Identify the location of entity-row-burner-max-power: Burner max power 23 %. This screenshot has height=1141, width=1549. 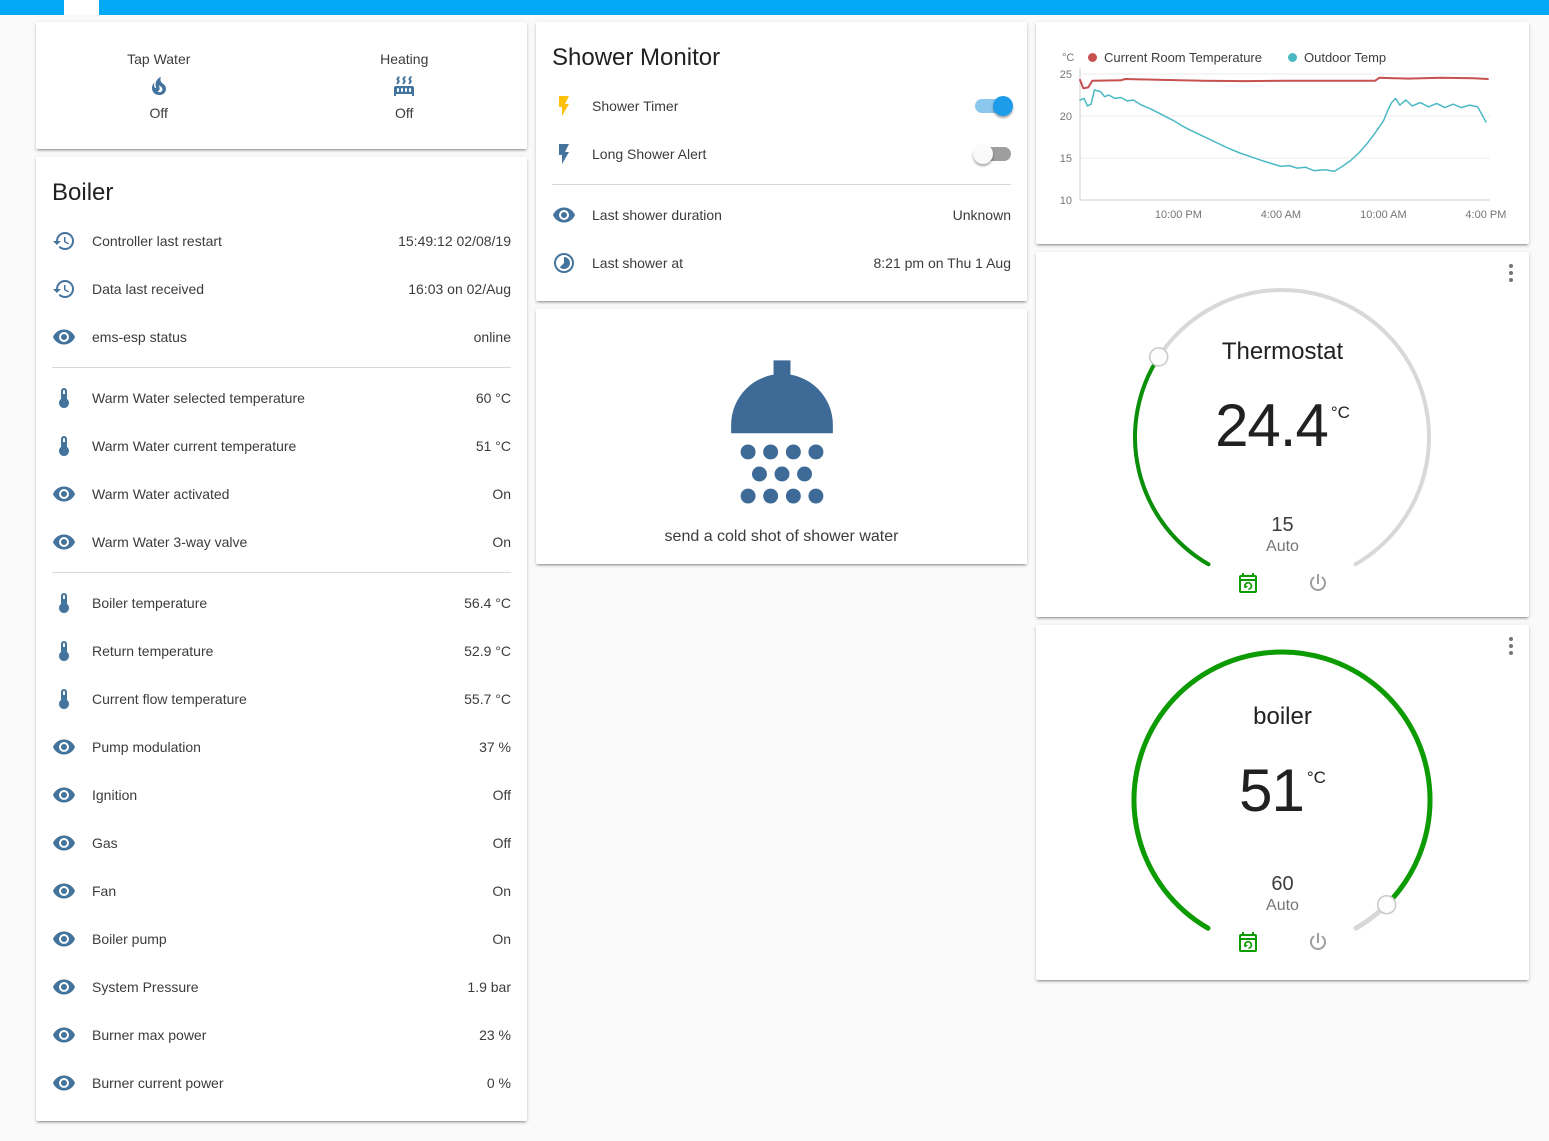
(281, 1035).